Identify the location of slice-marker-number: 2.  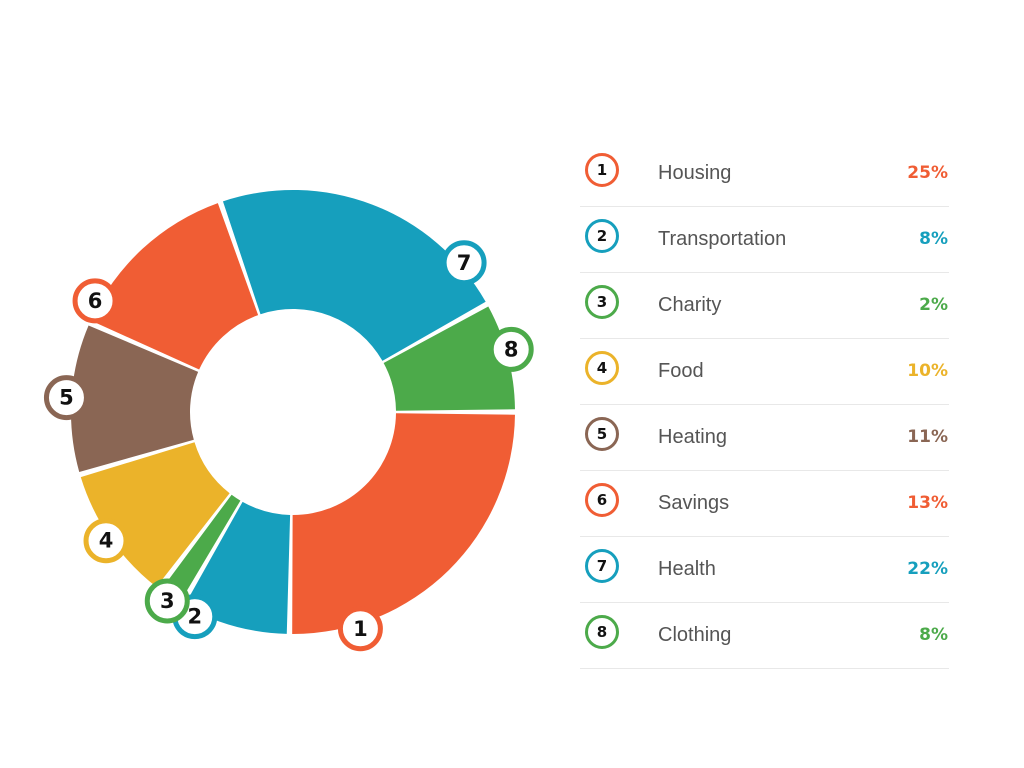
(194, 617).